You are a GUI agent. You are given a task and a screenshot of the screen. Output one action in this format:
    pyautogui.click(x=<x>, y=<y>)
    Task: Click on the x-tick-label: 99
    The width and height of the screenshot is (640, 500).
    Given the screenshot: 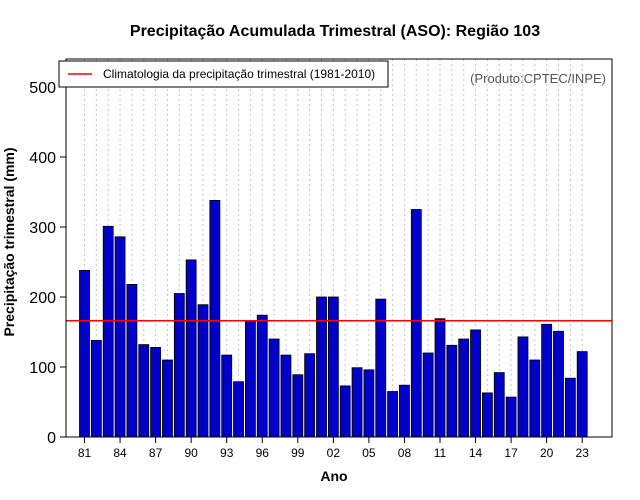 What is the action you would take?
    pyautogui.click(x=298, y=453)
    